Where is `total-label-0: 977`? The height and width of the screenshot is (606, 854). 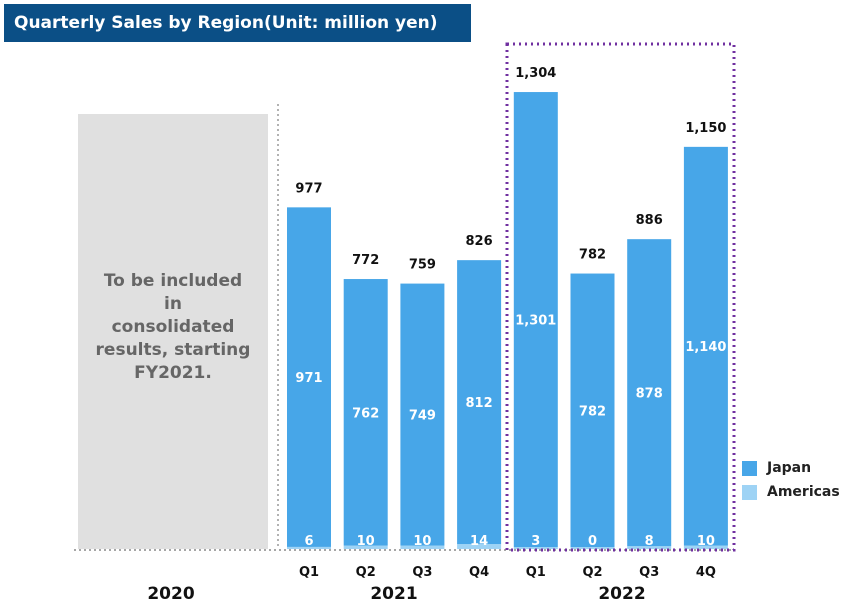
total-label-0: 977 is located at coordinates (308, 188).